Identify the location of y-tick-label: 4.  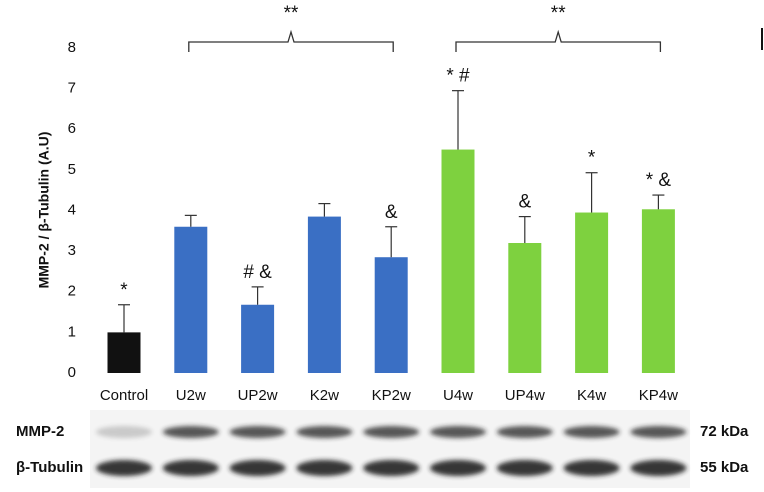
(72, 209).